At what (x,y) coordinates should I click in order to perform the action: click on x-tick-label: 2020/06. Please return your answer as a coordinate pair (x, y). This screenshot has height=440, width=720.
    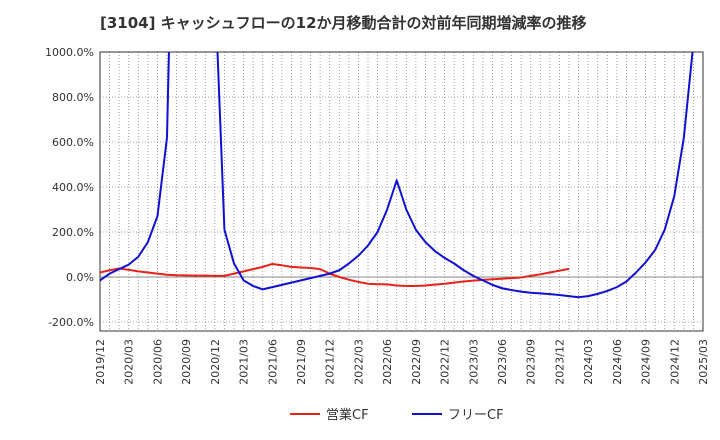
    Looking at the image, I should click on (157, 362).